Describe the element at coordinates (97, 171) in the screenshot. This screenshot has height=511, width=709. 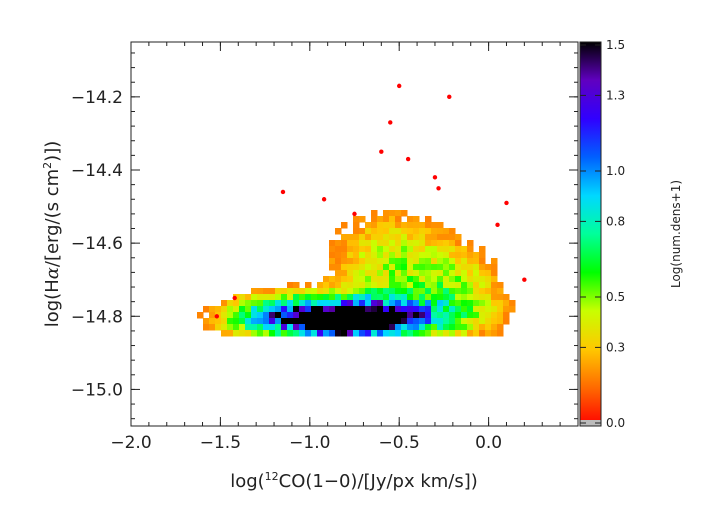
I see `y-tick-label: −14.4` at that location.